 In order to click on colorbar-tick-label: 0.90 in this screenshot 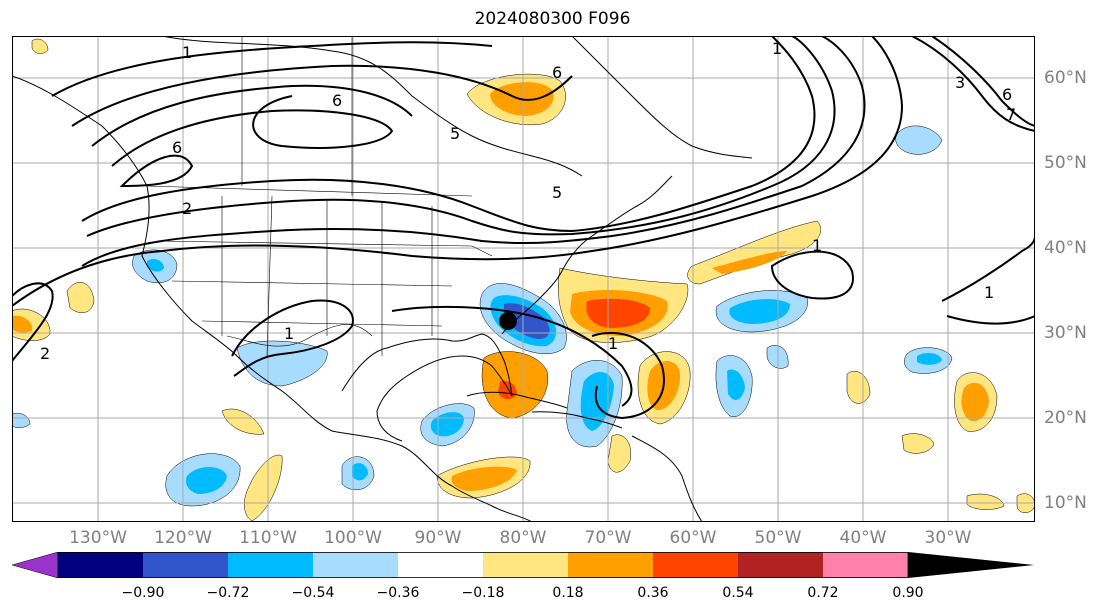, I will do `click(908, 593)`.